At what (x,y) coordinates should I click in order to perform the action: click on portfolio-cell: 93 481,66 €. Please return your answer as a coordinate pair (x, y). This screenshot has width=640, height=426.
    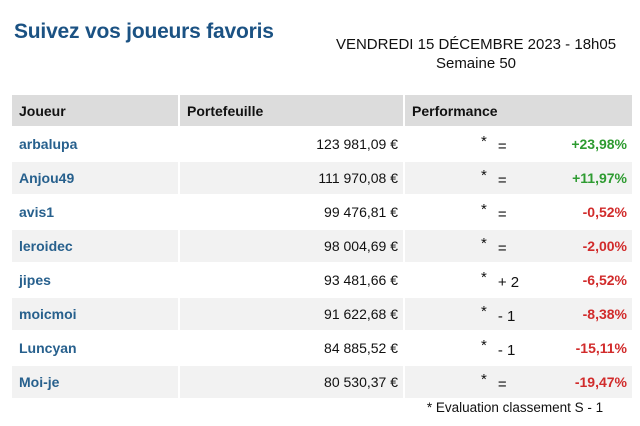
    Looking at the image, I should click on (291, 280).